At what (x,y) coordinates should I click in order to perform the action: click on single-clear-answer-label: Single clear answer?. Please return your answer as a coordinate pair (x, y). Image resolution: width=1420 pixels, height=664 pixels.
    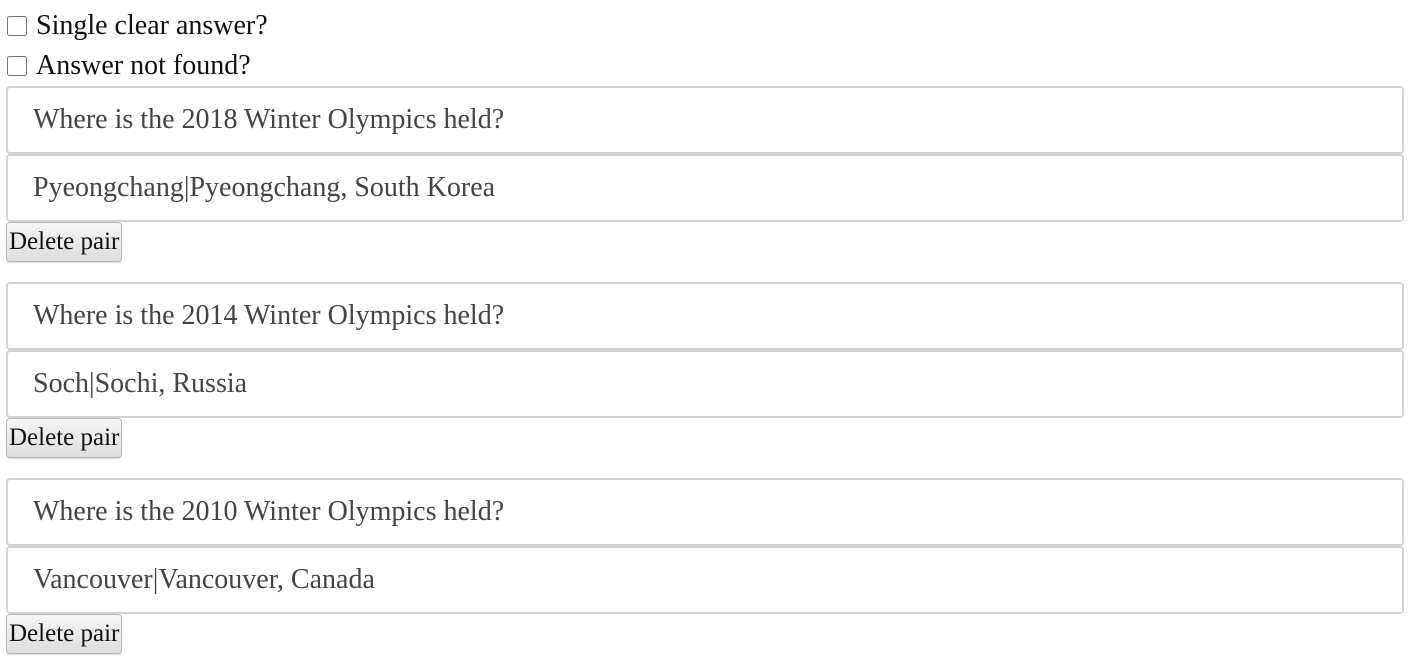
    Looking at the image, I should click on (152, 25).